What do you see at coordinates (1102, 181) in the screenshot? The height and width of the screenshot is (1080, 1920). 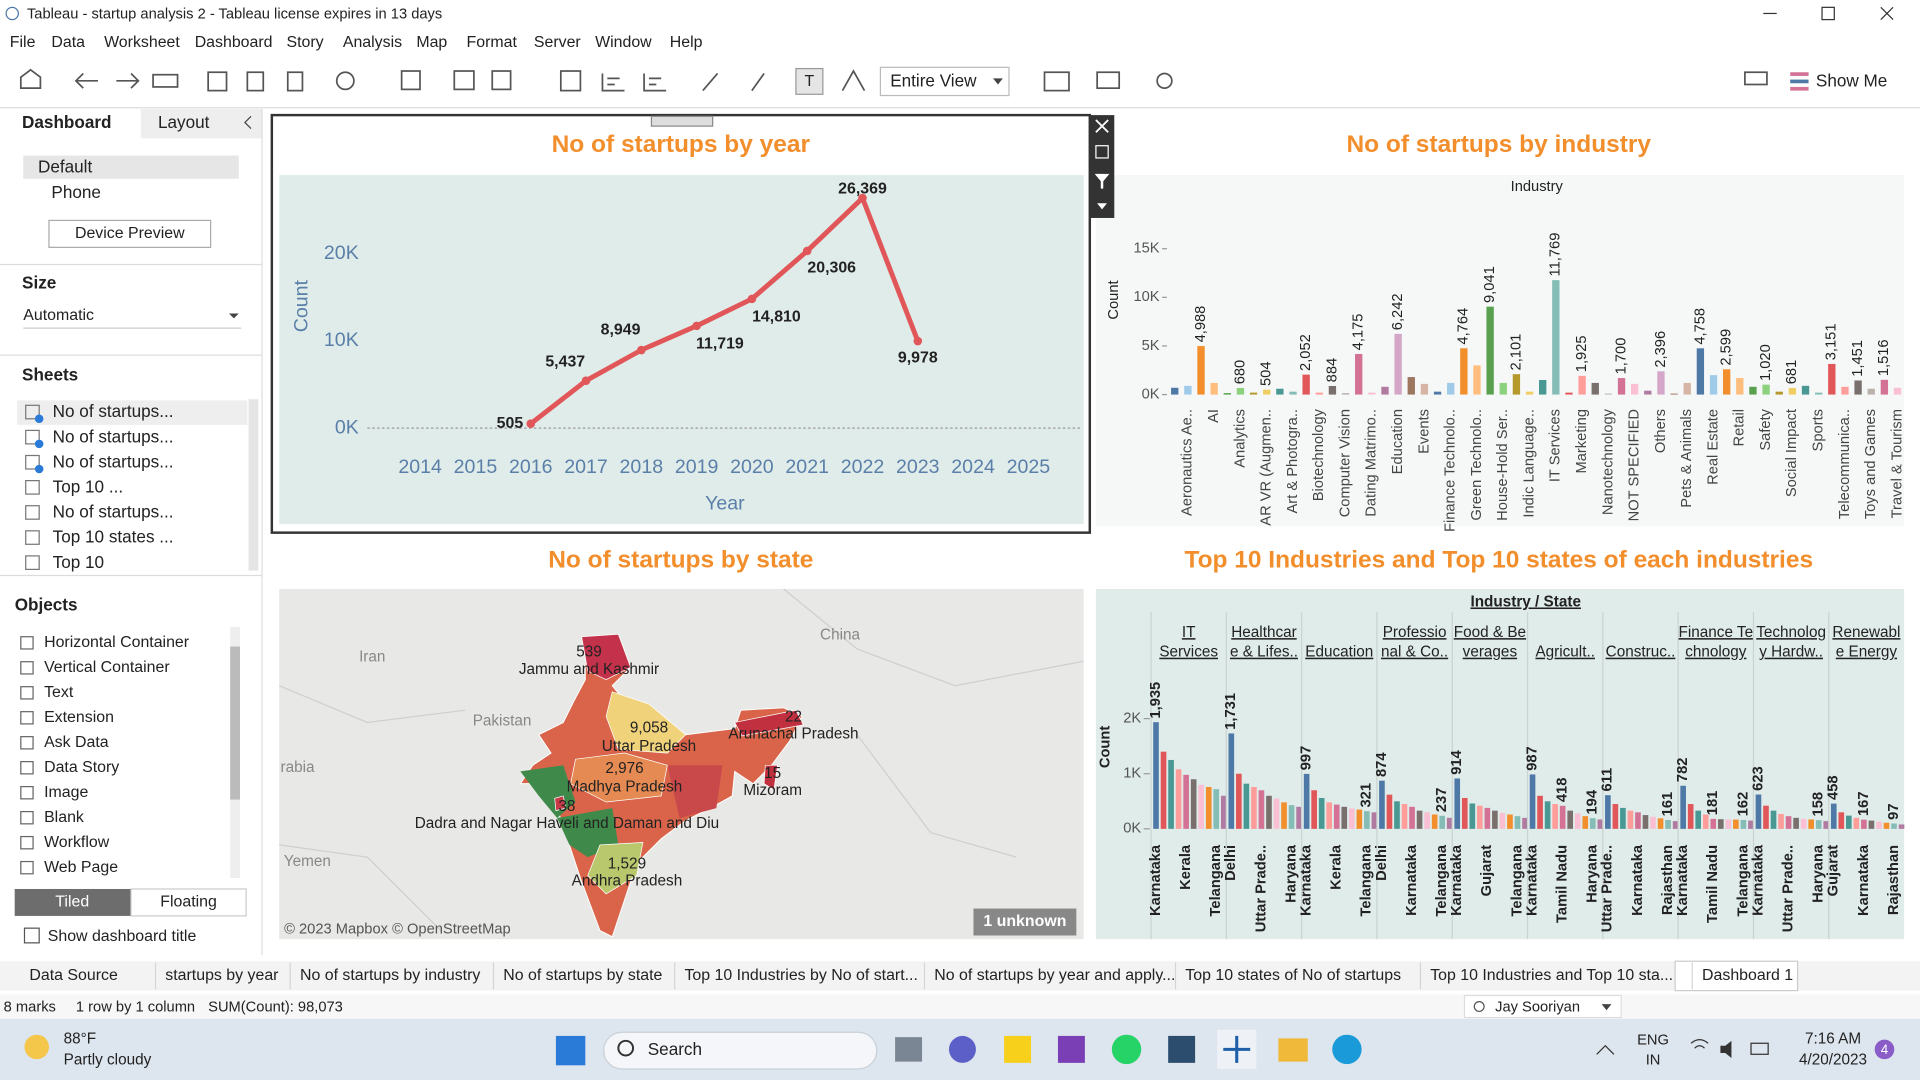 I see `filter-icon` at bounding box center [1102, 181].